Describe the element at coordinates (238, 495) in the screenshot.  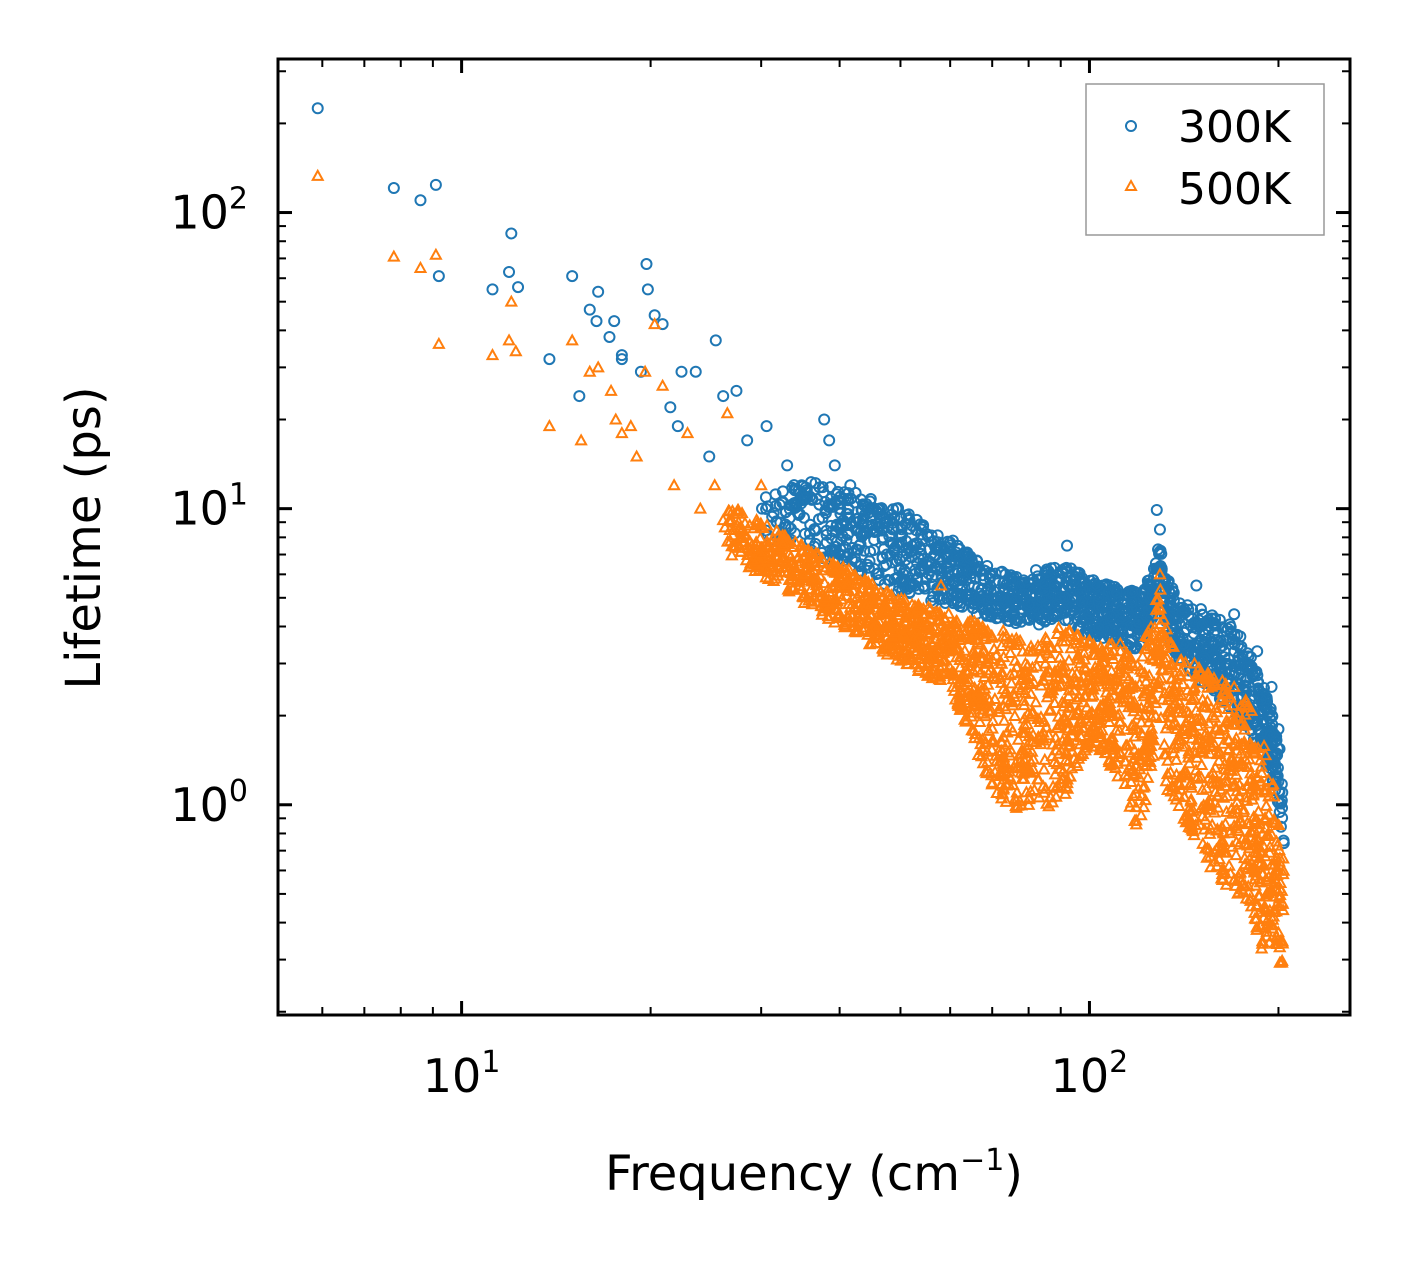
I see `y-tick-label-exponent: 1` at that location.